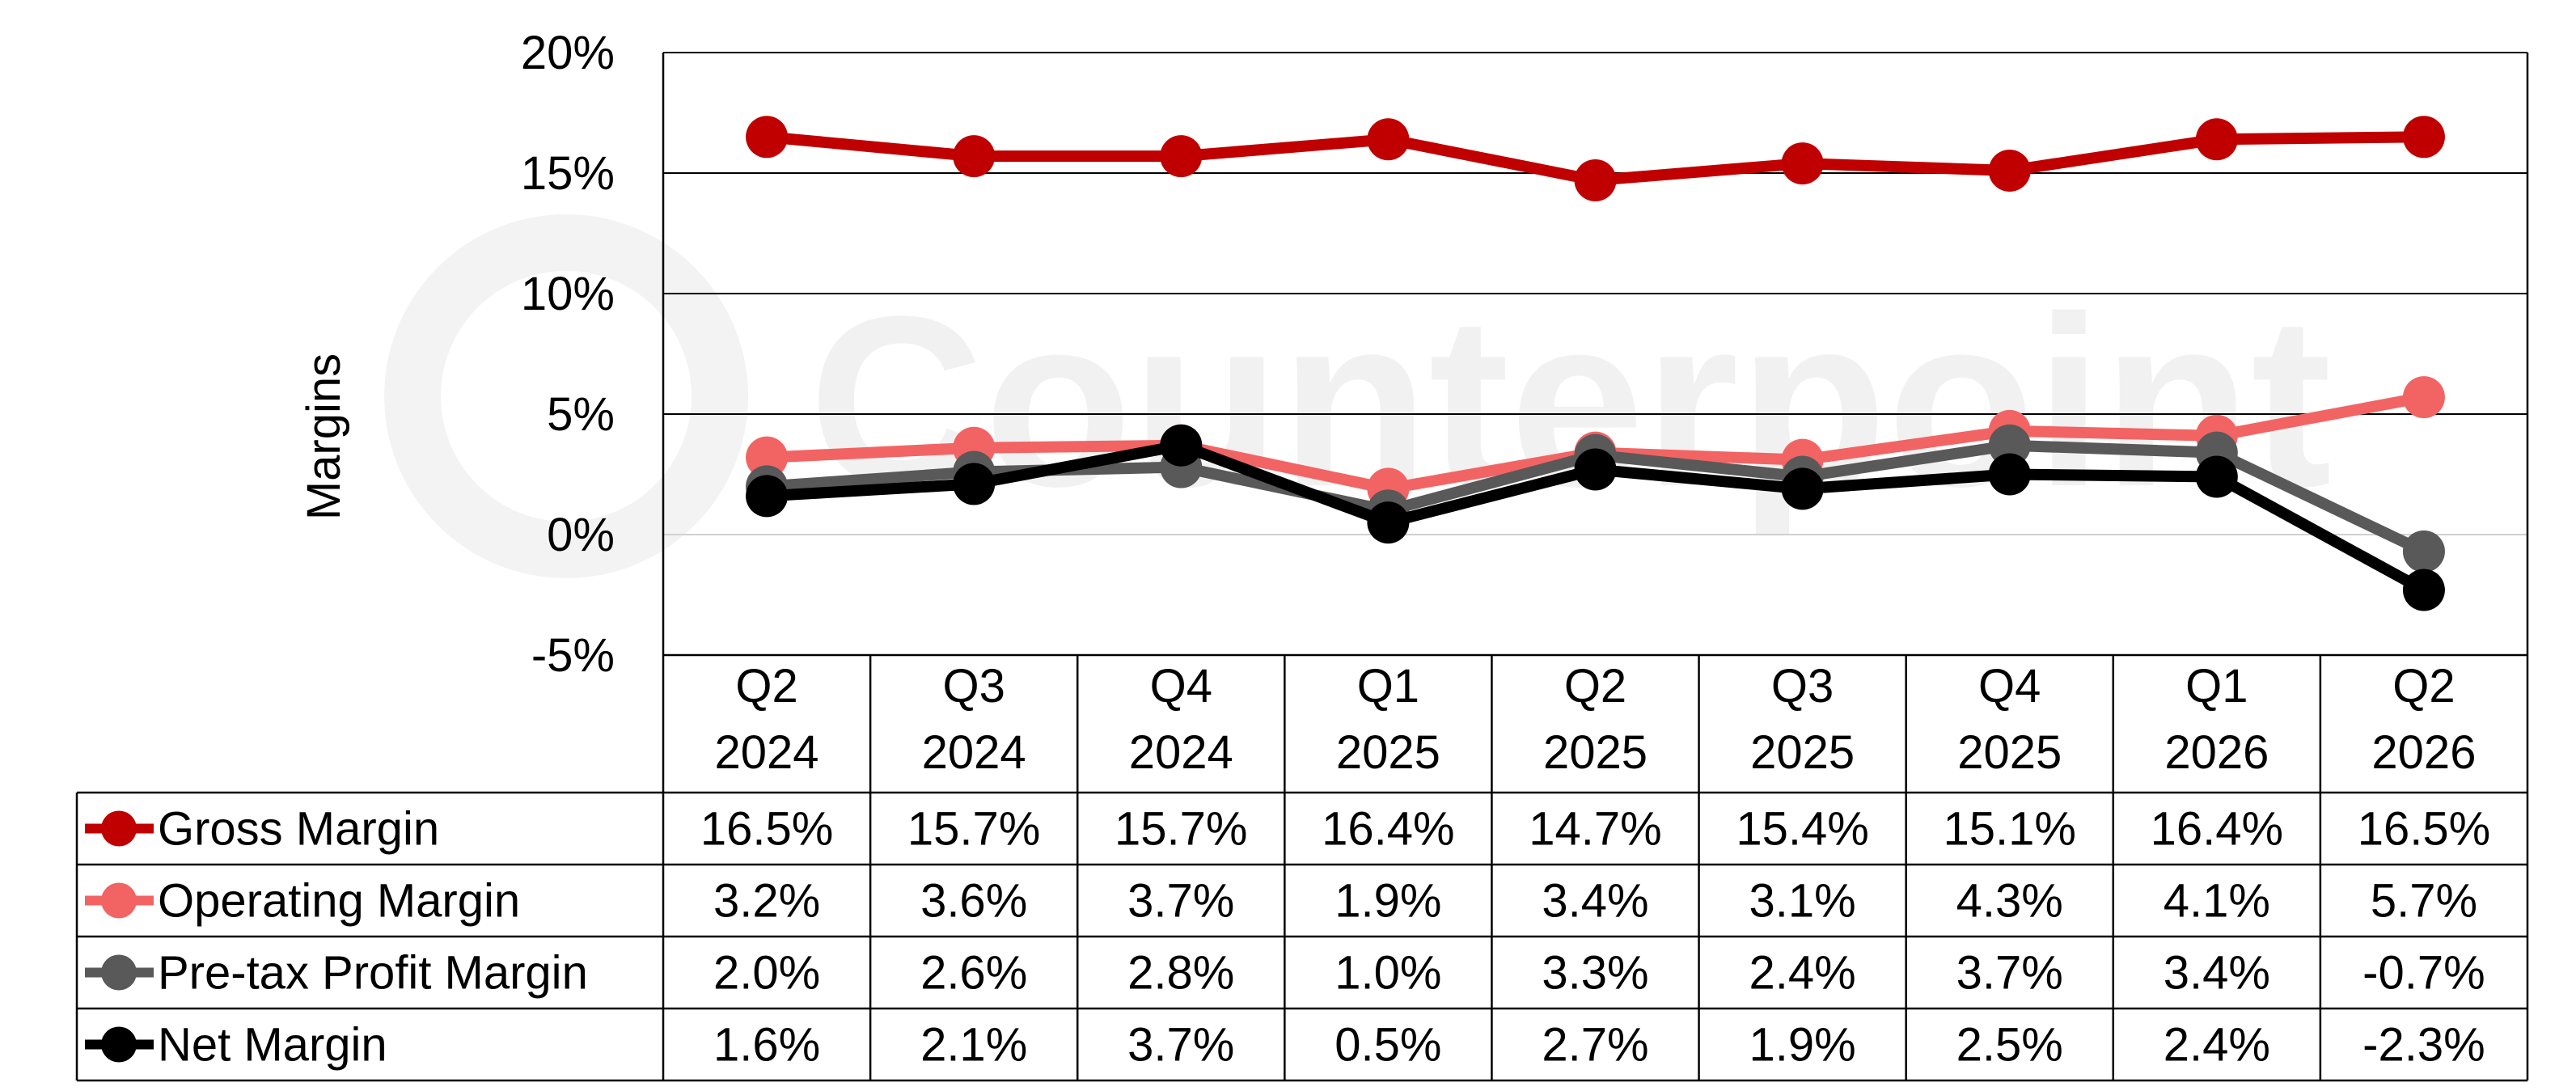  I want to click on y-tick-label: 10%, so click(568, 294).